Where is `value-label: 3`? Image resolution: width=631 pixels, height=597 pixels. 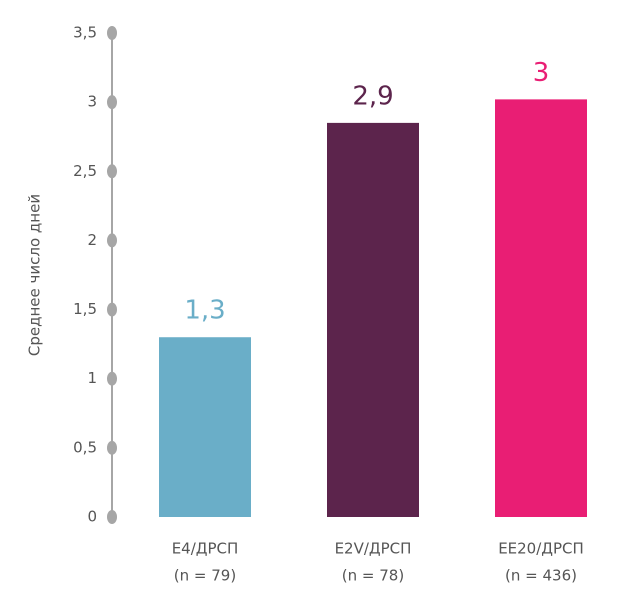 value-label: 3 is located at coordinates (541, 73).